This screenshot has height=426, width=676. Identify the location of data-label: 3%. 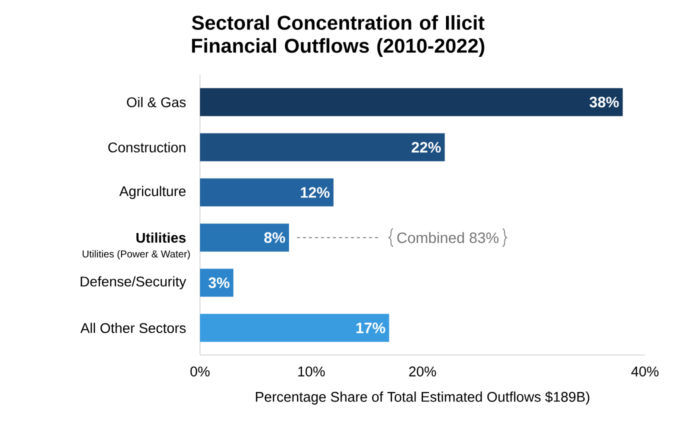
(219, 282).